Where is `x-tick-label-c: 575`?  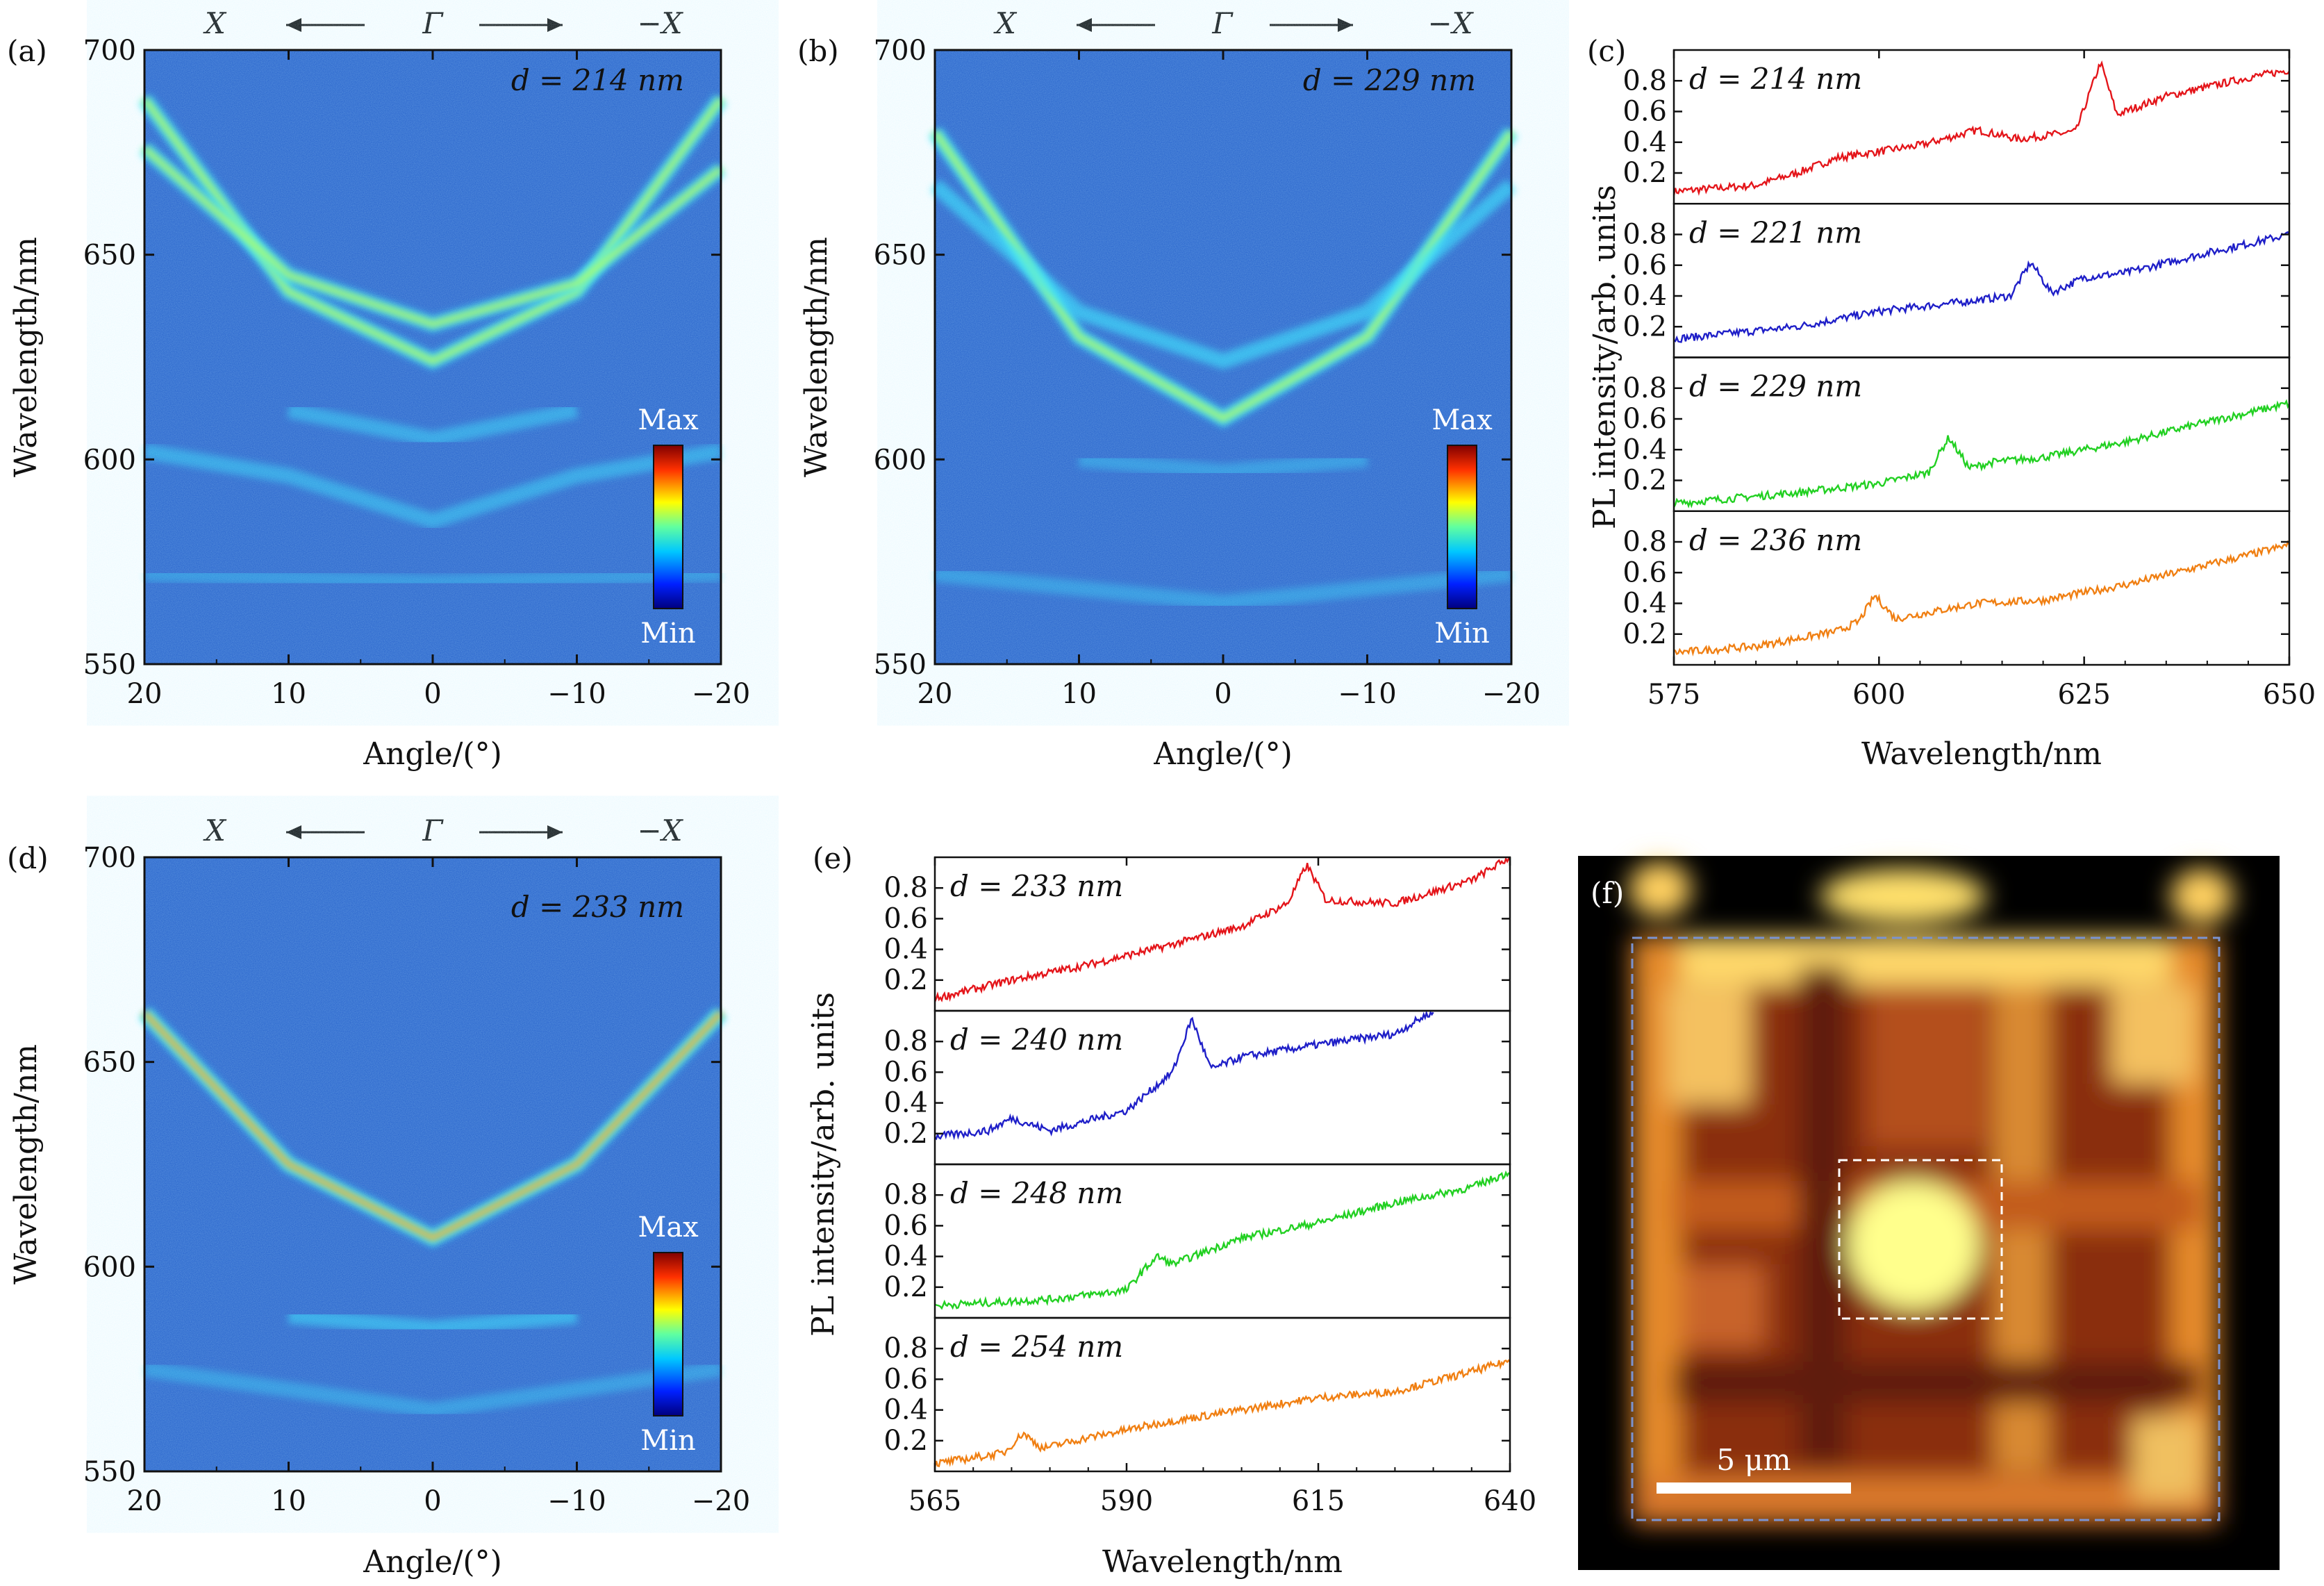 x-tick-label-c: 575 is located at coordinates (1673, 695).